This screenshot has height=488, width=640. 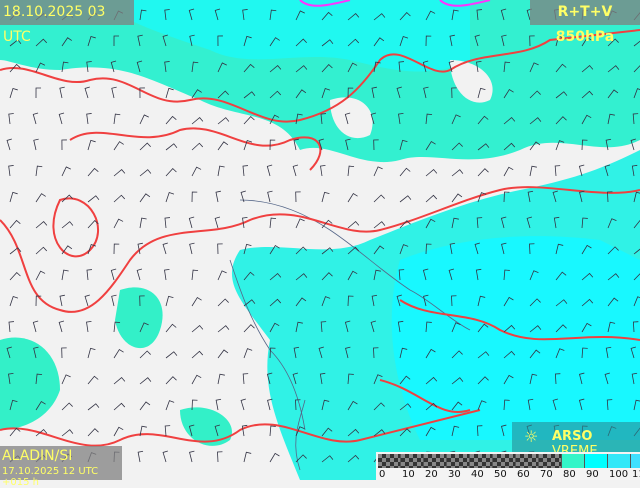 What do you see at coordinates (431, 474) in the screenshot?
I see `legend-tick: 20` at bounding box center [431, 474].